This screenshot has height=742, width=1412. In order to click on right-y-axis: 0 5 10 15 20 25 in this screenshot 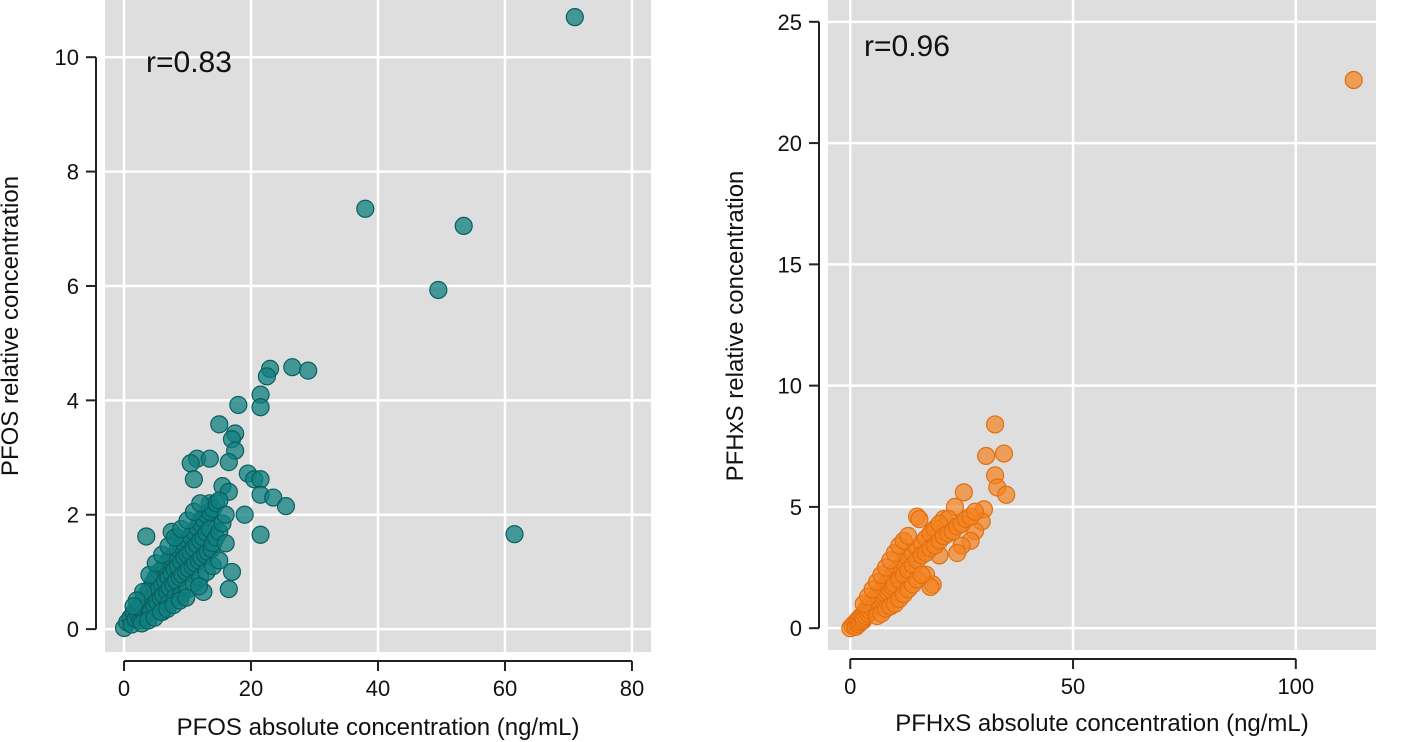, I will do `click(799, 325)`.